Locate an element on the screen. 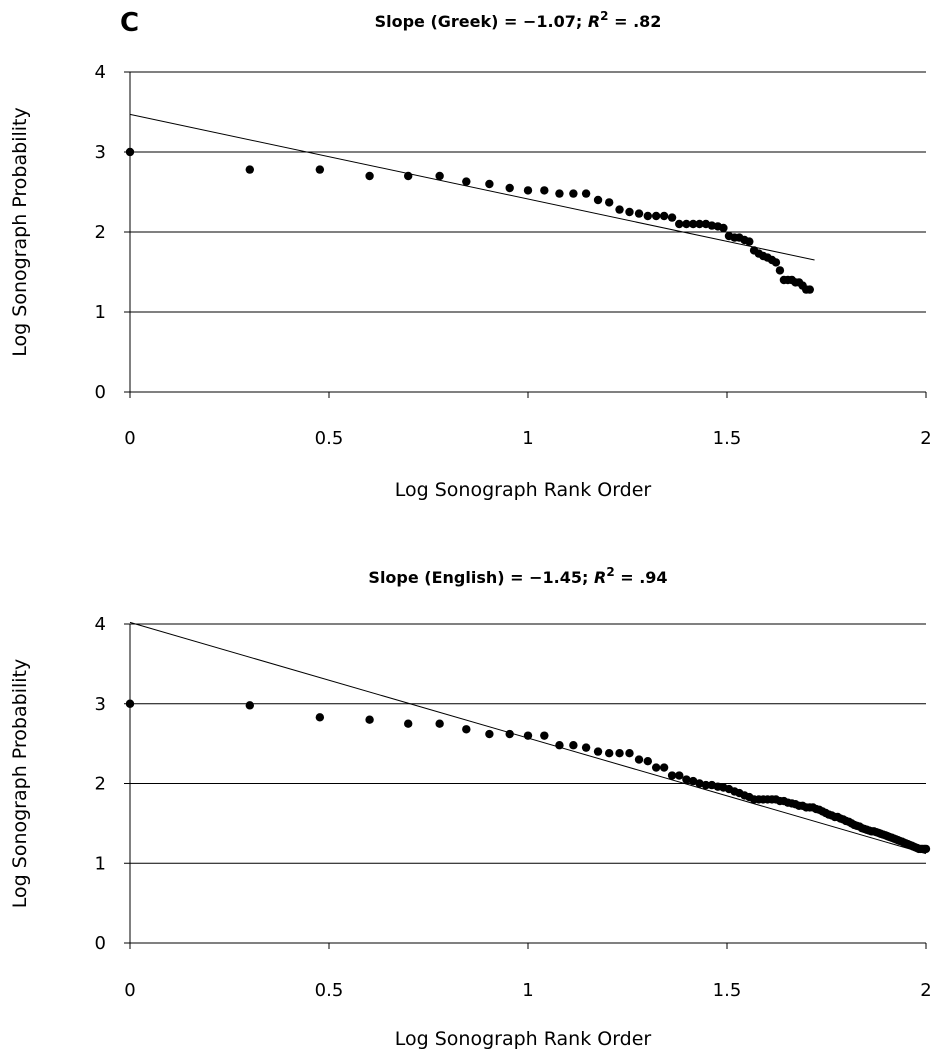  chart-title-suffix: = .94 is located at coordinates (641, 577).